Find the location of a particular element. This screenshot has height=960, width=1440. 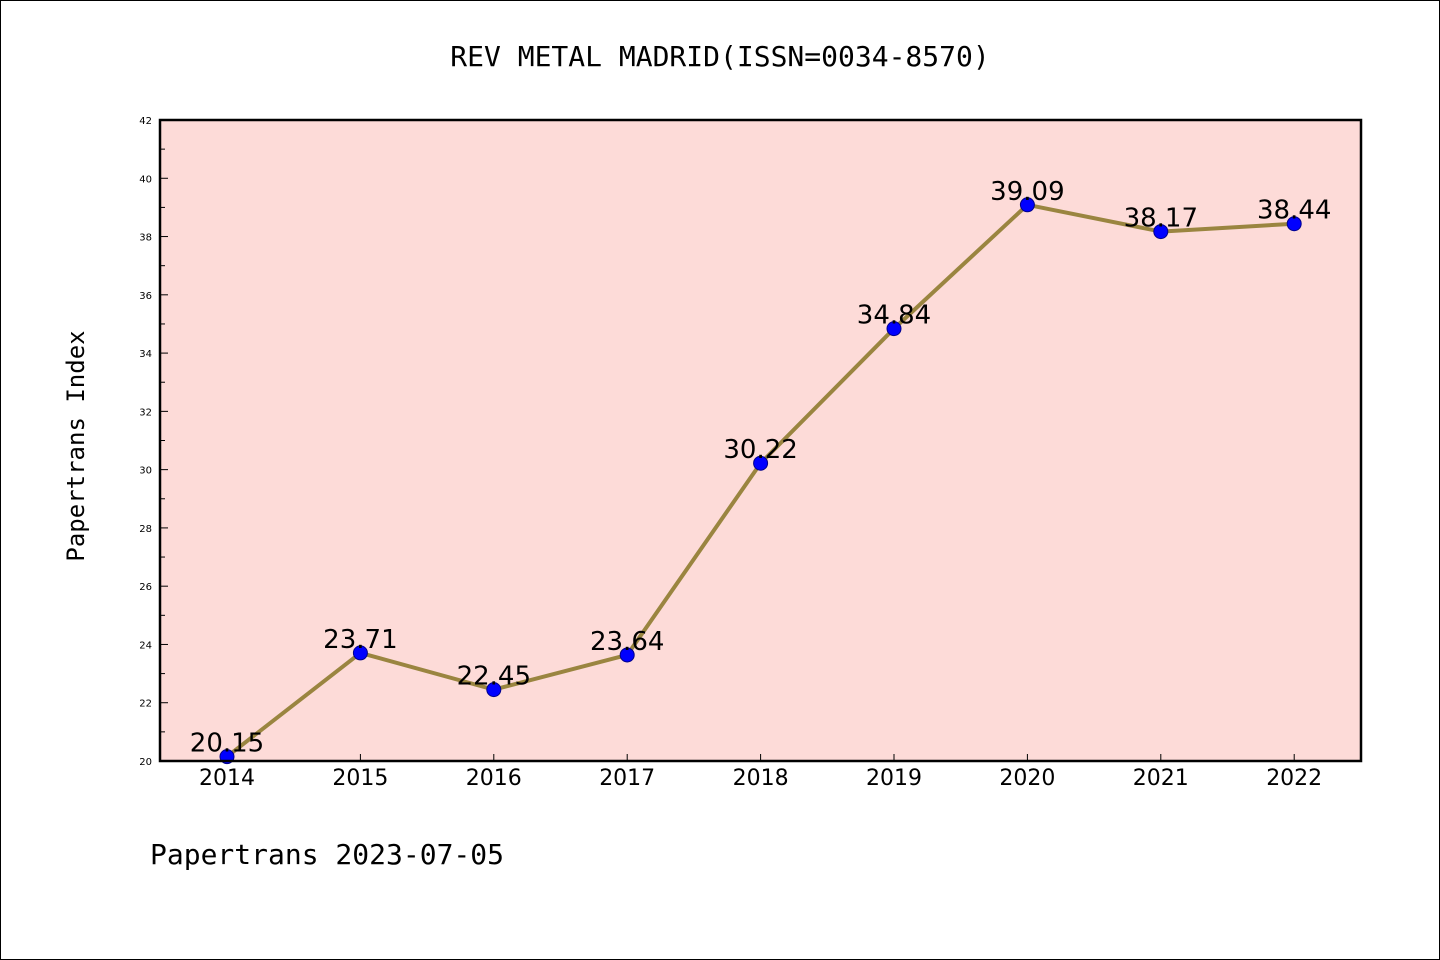

y-tick-label: 40 is located at coordinates (145, 179).